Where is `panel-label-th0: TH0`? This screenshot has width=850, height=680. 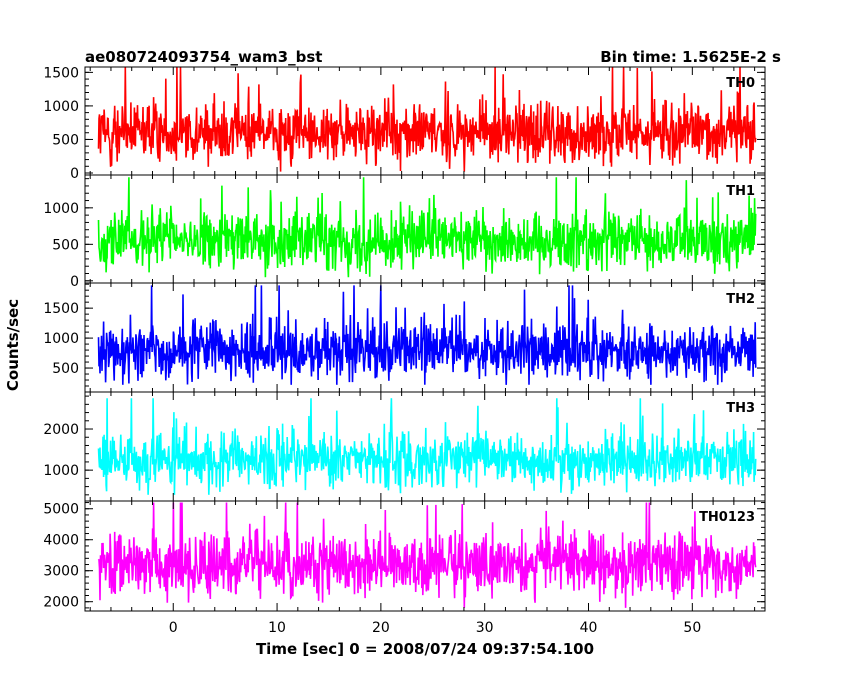
panel-label-th0: TH0 is located at coordinates (740, 83).